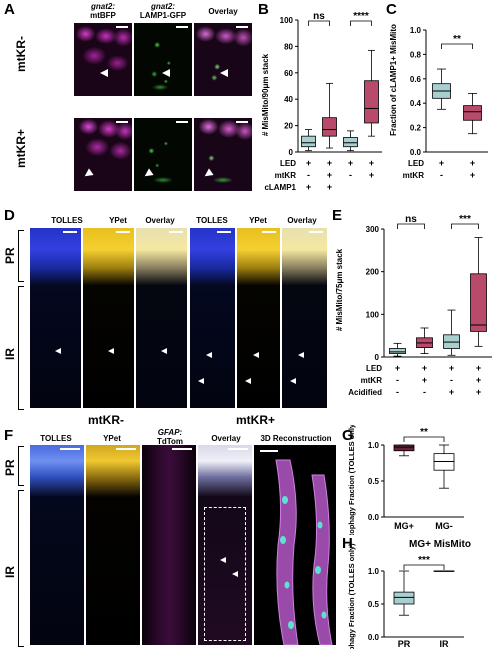 The height and width of the screenshot is (649, 504). I want to click on panel-f-header-gfap: GFAP: TdTom, so click(170, 437).